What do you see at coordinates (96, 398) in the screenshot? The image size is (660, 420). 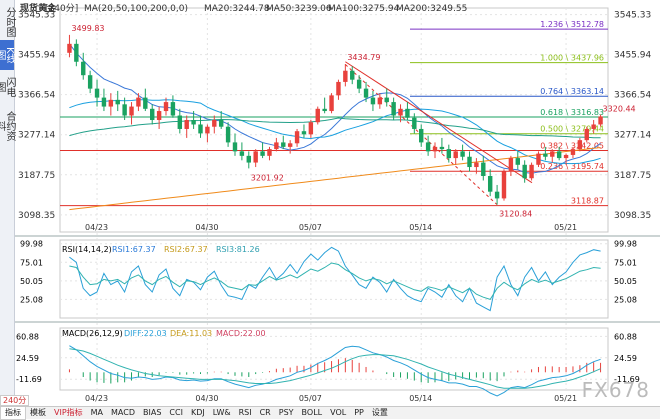 I see `date-tick-bottom-0: 04/23` at bounding box center [96, 398].